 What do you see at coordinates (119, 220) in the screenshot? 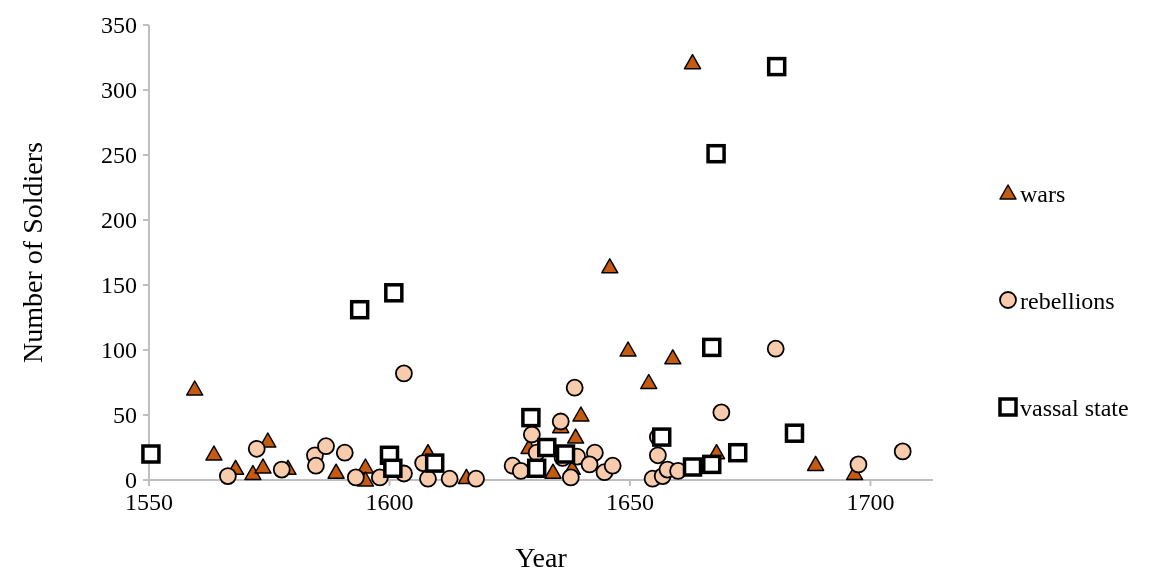
I see `y-tick-label: 200` at bounding box center [119, 220].